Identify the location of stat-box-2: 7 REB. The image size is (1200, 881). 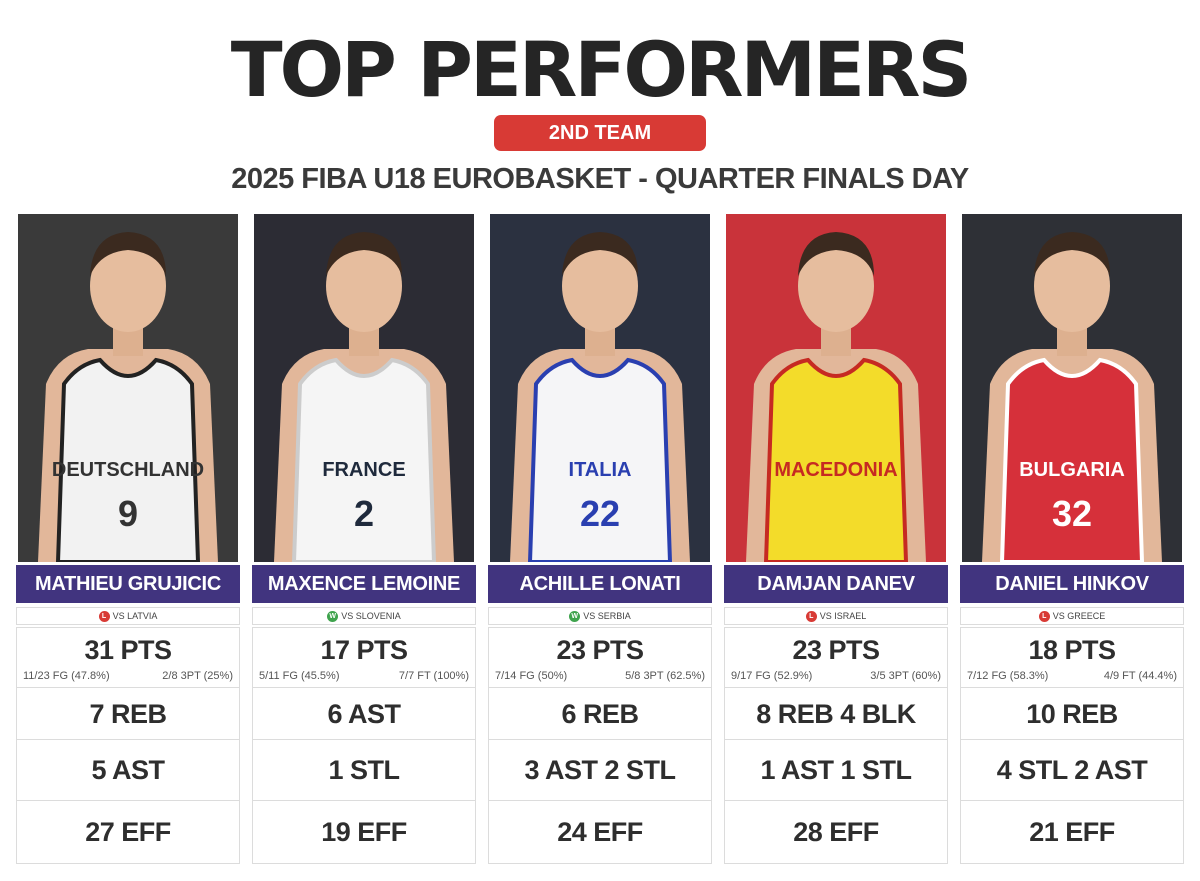
(128, 714).